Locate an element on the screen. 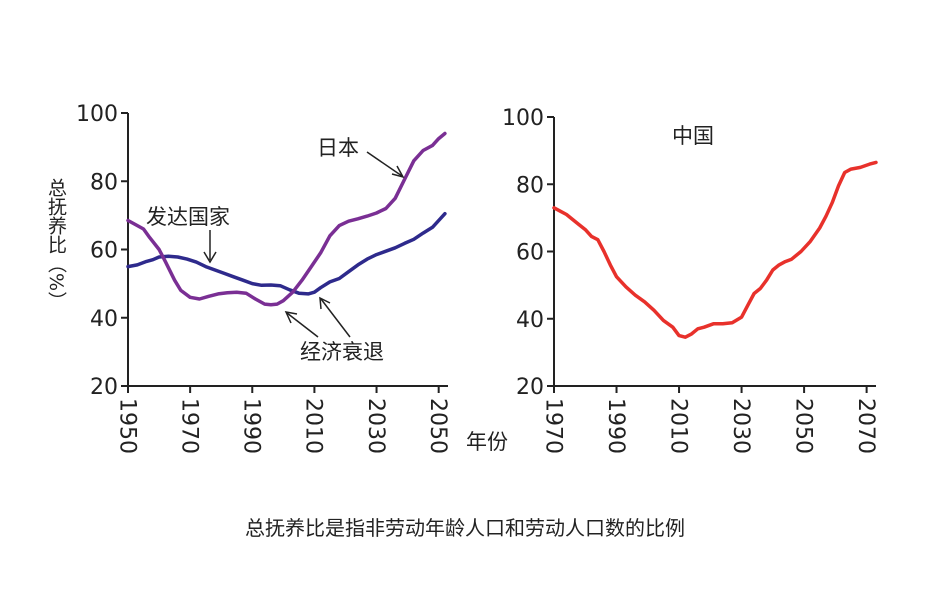 The width and height of the screenshot is (930, 607). arrowhead-recession-1-icon is located at coordinates (291, 317).